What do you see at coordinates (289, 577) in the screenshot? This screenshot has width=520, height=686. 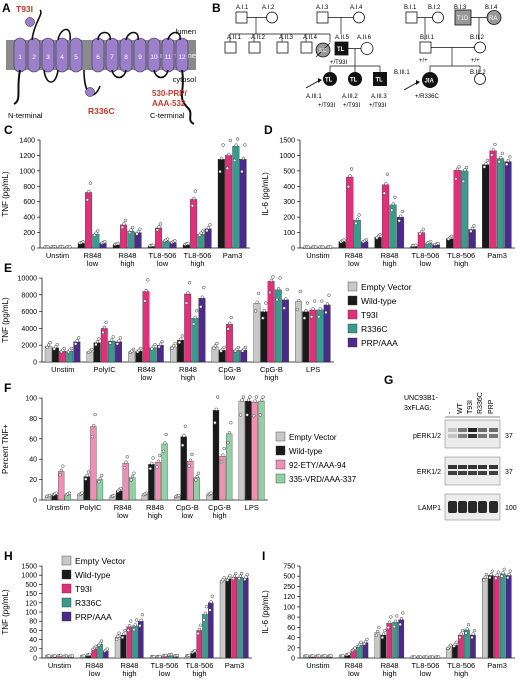 I see `y-tick-label: 500` at bounding box center [289, 577].